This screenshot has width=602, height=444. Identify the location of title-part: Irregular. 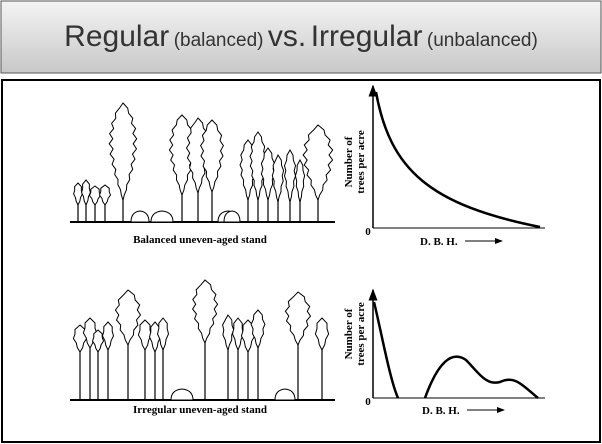
(367, 36).